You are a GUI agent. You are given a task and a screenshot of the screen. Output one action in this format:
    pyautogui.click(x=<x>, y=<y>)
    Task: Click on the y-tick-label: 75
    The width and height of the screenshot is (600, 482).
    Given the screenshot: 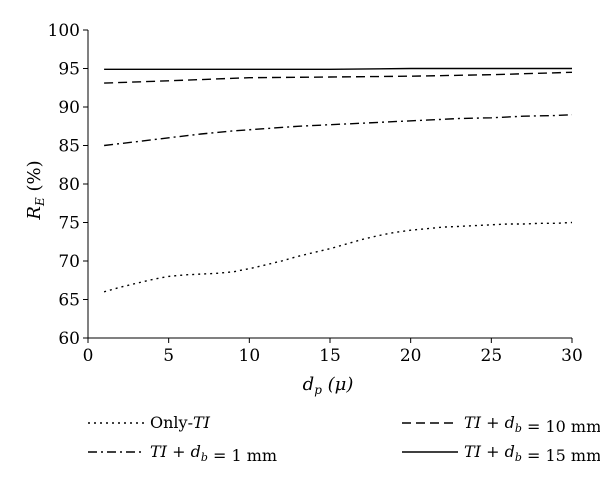 What is the action you would take?
    pyautogui.click(x=69, y=224)
    